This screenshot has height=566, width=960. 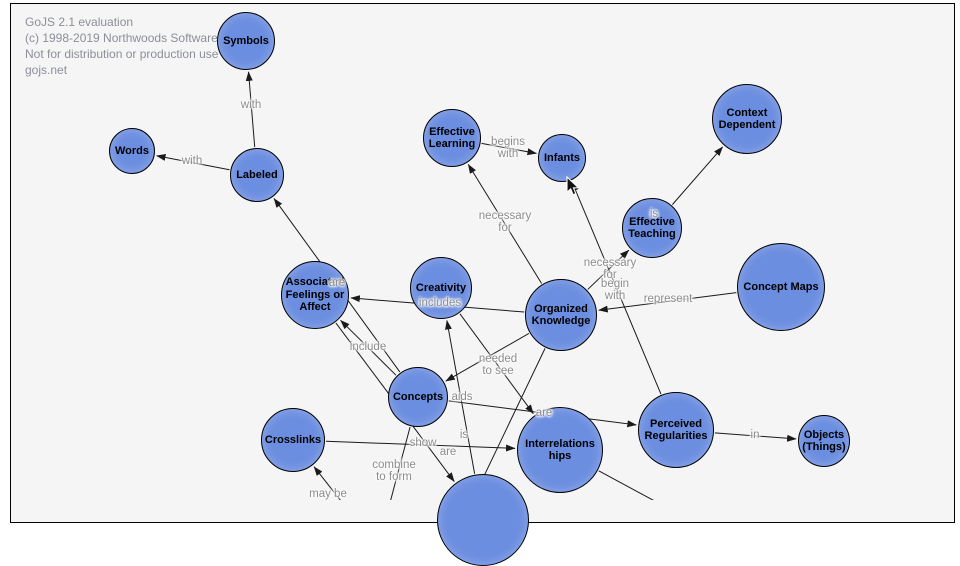 I want to click on edge-partial-node-to-creativity, so click(x=460, y=396).